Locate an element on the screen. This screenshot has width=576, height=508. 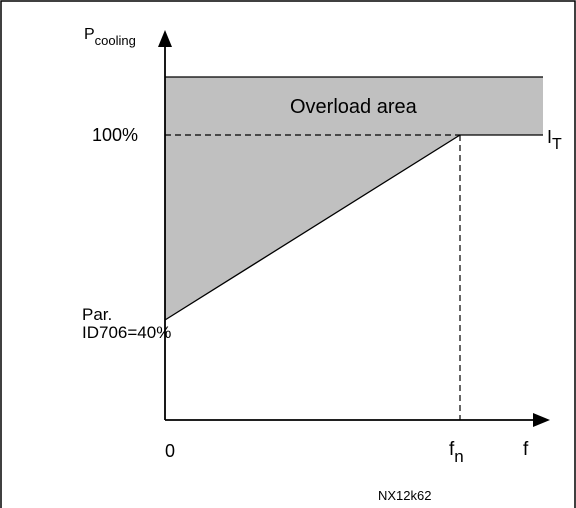
x-axis-label: f is located at coordinates (526, 449).